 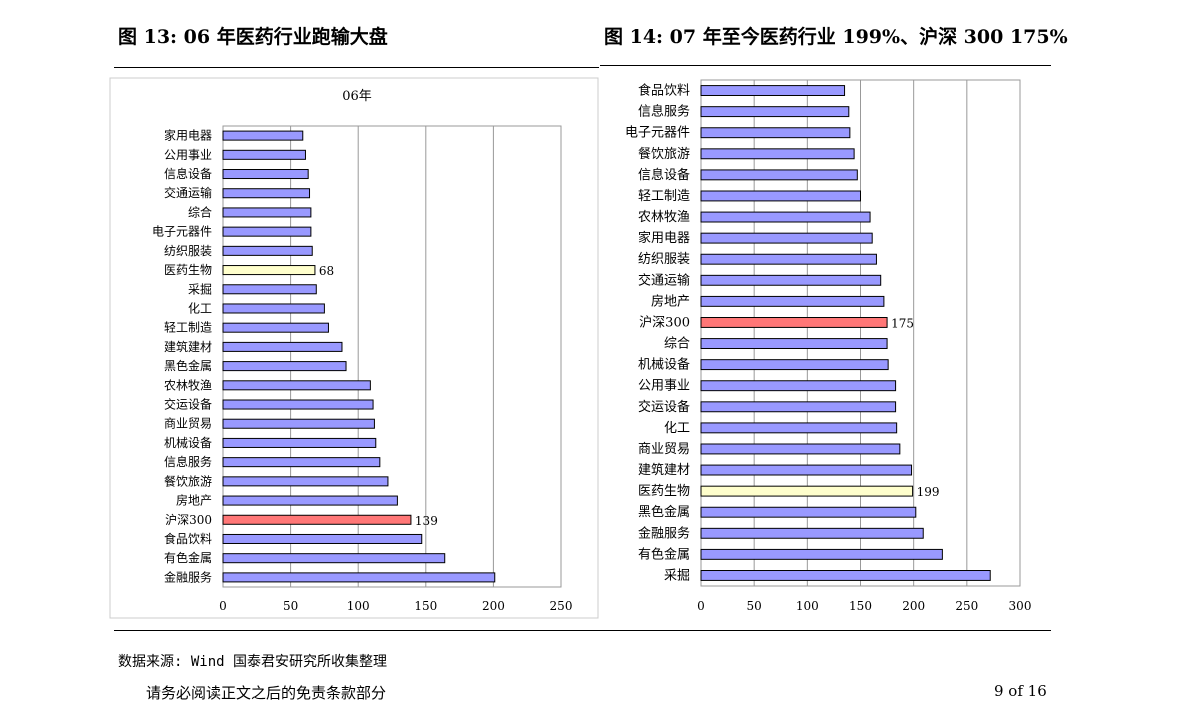 I want to click on data-label: 175, so click(x=902, y=323).